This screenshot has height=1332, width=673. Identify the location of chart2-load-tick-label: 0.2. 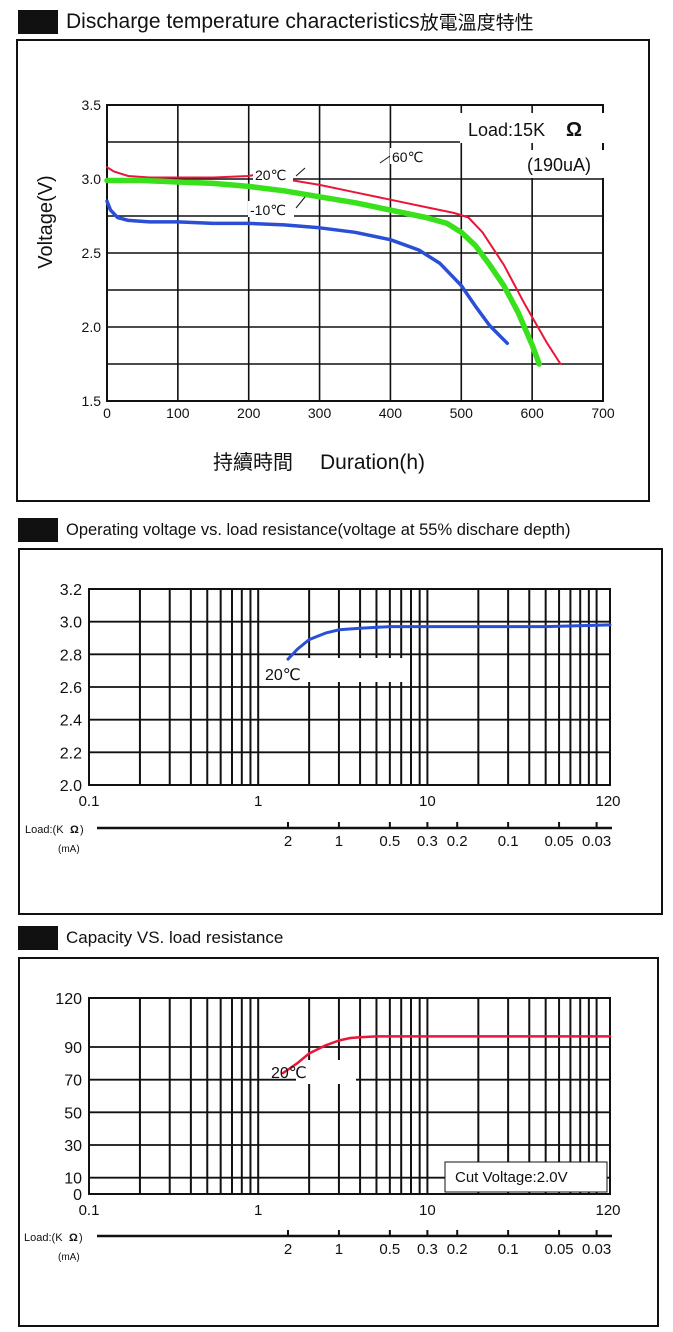
(457, 841).